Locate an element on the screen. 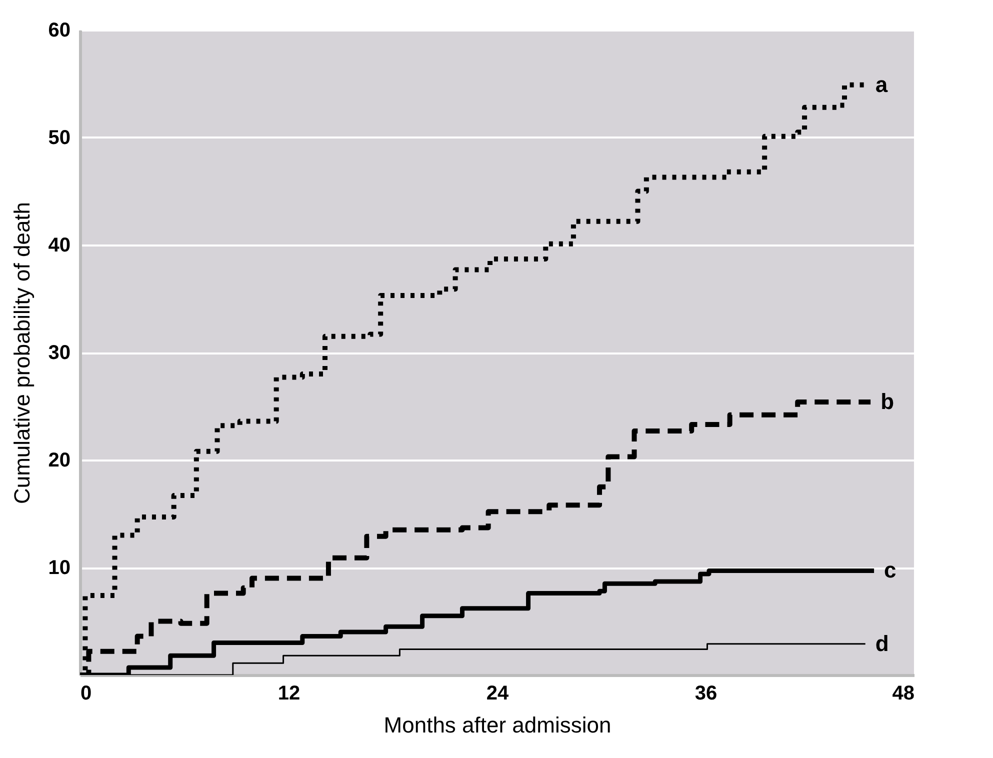 Image resolution: width=993 pixels, height=758 pixels. y-tick-label: 40 is located at coordinates (59, 245).